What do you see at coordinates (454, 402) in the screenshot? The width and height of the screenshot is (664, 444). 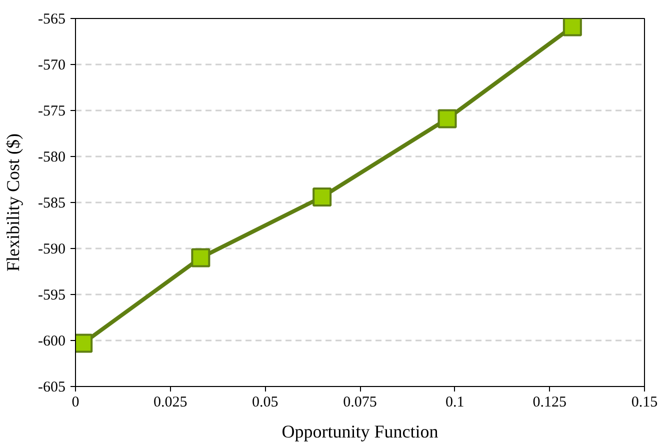 I see `x-tick-label: 0.1` at bounding box center [454, 402].